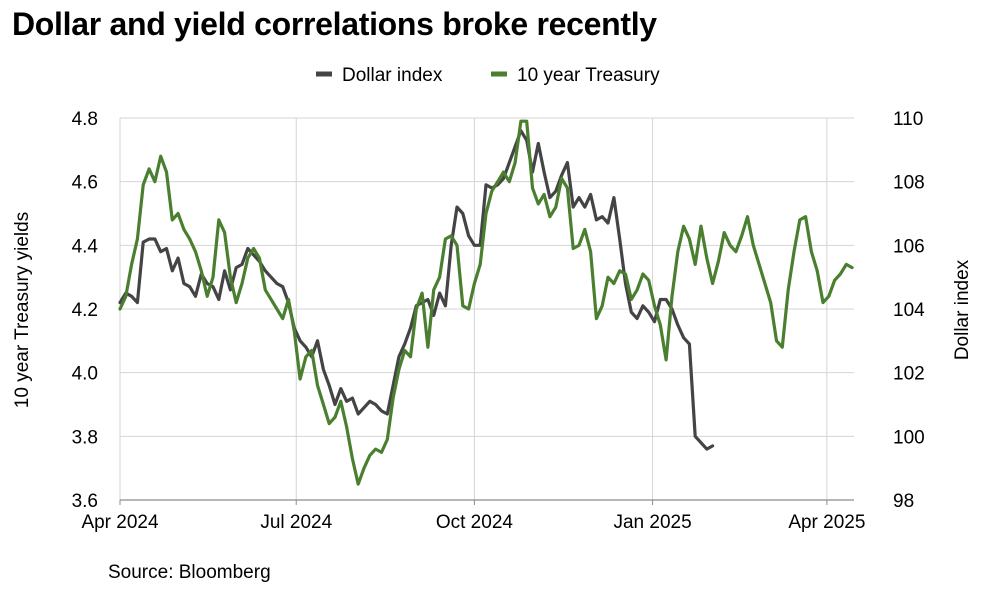 This screenshot has width=992, height=590. What do you see at coordinates (909, 437) in the screenshot?
I see `right-tick-label: 100` at bounding box center [909, 437].